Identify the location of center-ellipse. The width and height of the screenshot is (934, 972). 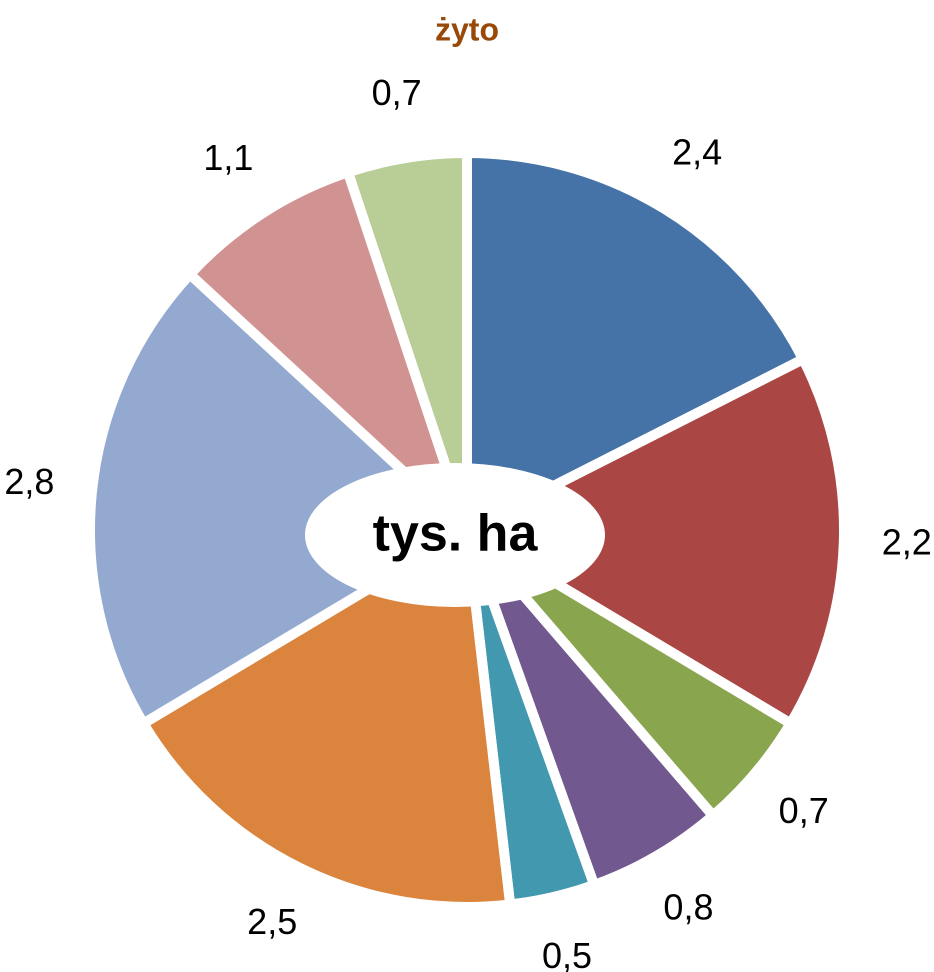
(455, 535).